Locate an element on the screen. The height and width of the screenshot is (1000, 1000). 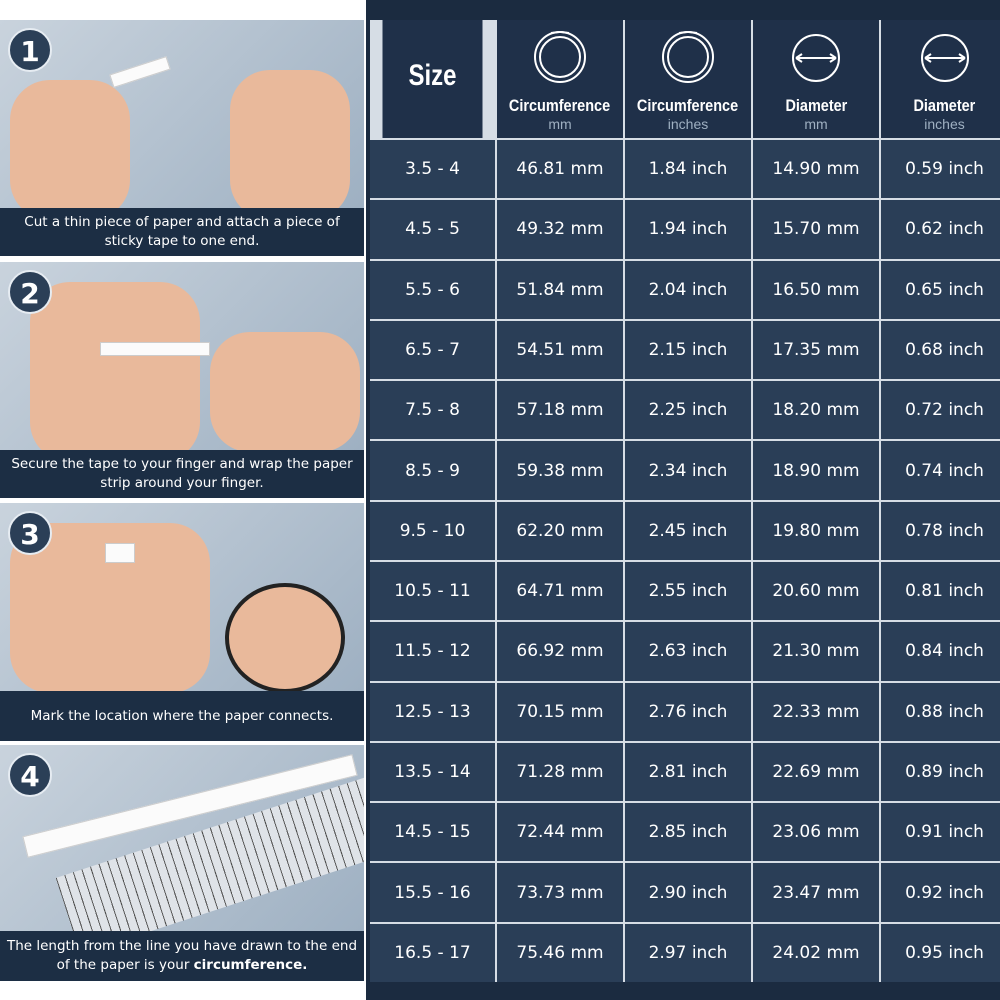
measurement-cell: 0.81 inch is located at coordinates (940, 591).